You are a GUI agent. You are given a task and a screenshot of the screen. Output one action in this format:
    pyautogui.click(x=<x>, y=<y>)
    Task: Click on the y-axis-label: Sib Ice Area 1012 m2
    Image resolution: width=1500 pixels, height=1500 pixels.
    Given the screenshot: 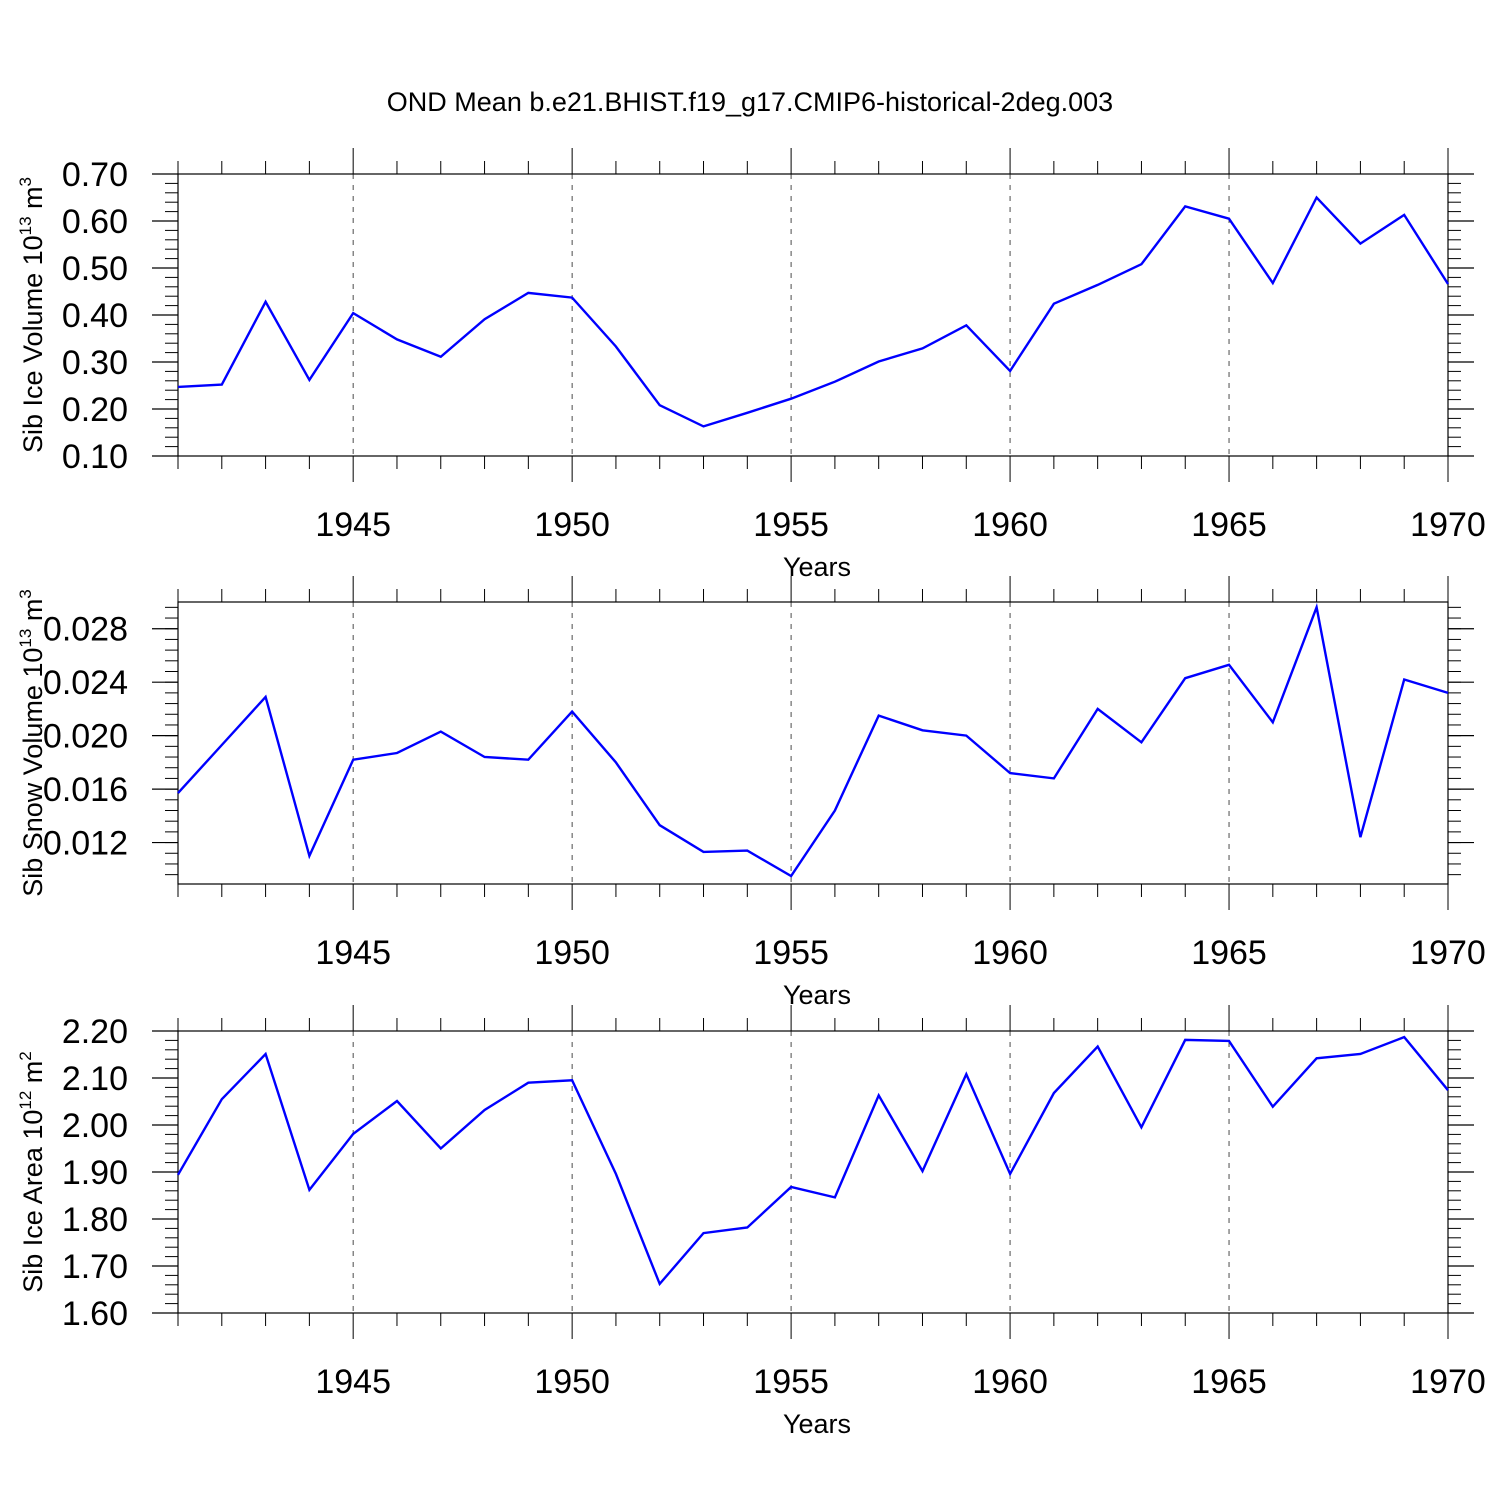 What is the action you would take?
    pyautogui.click(x=32, y=1172)
    